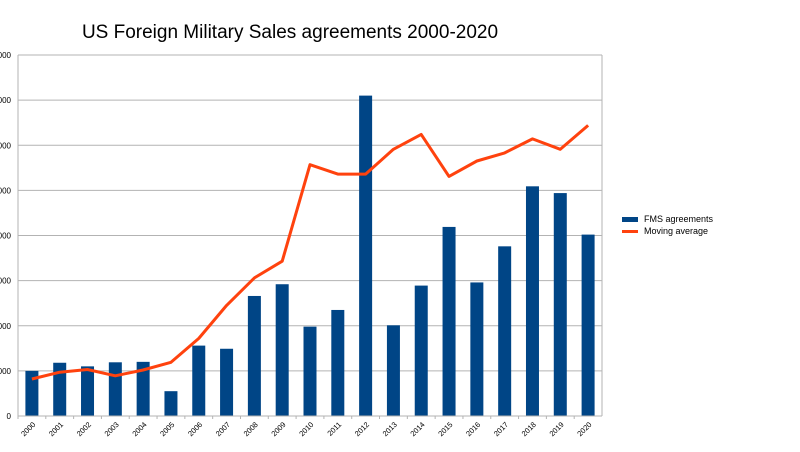 The image size is (800, 452). What do you see at coordinates (529, 429) in the screenshot?
I see `x-tick-label: 2018` at bounding box center [529, 429].